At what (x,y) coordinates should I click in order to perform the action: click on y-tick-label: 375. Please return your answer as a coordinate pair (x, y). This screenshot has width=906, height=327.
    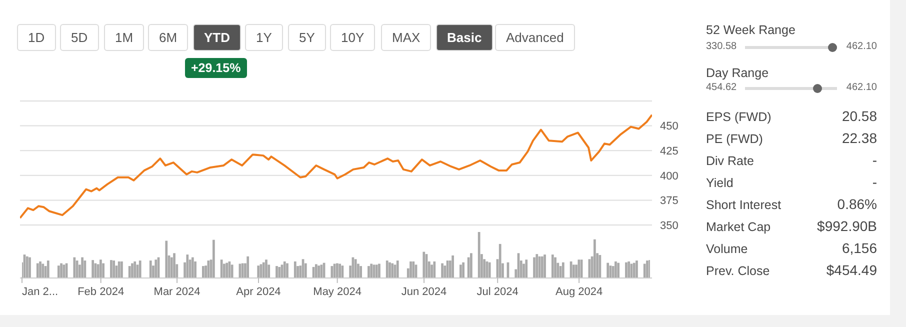
    Looking at the image, I should click on (669, 201).